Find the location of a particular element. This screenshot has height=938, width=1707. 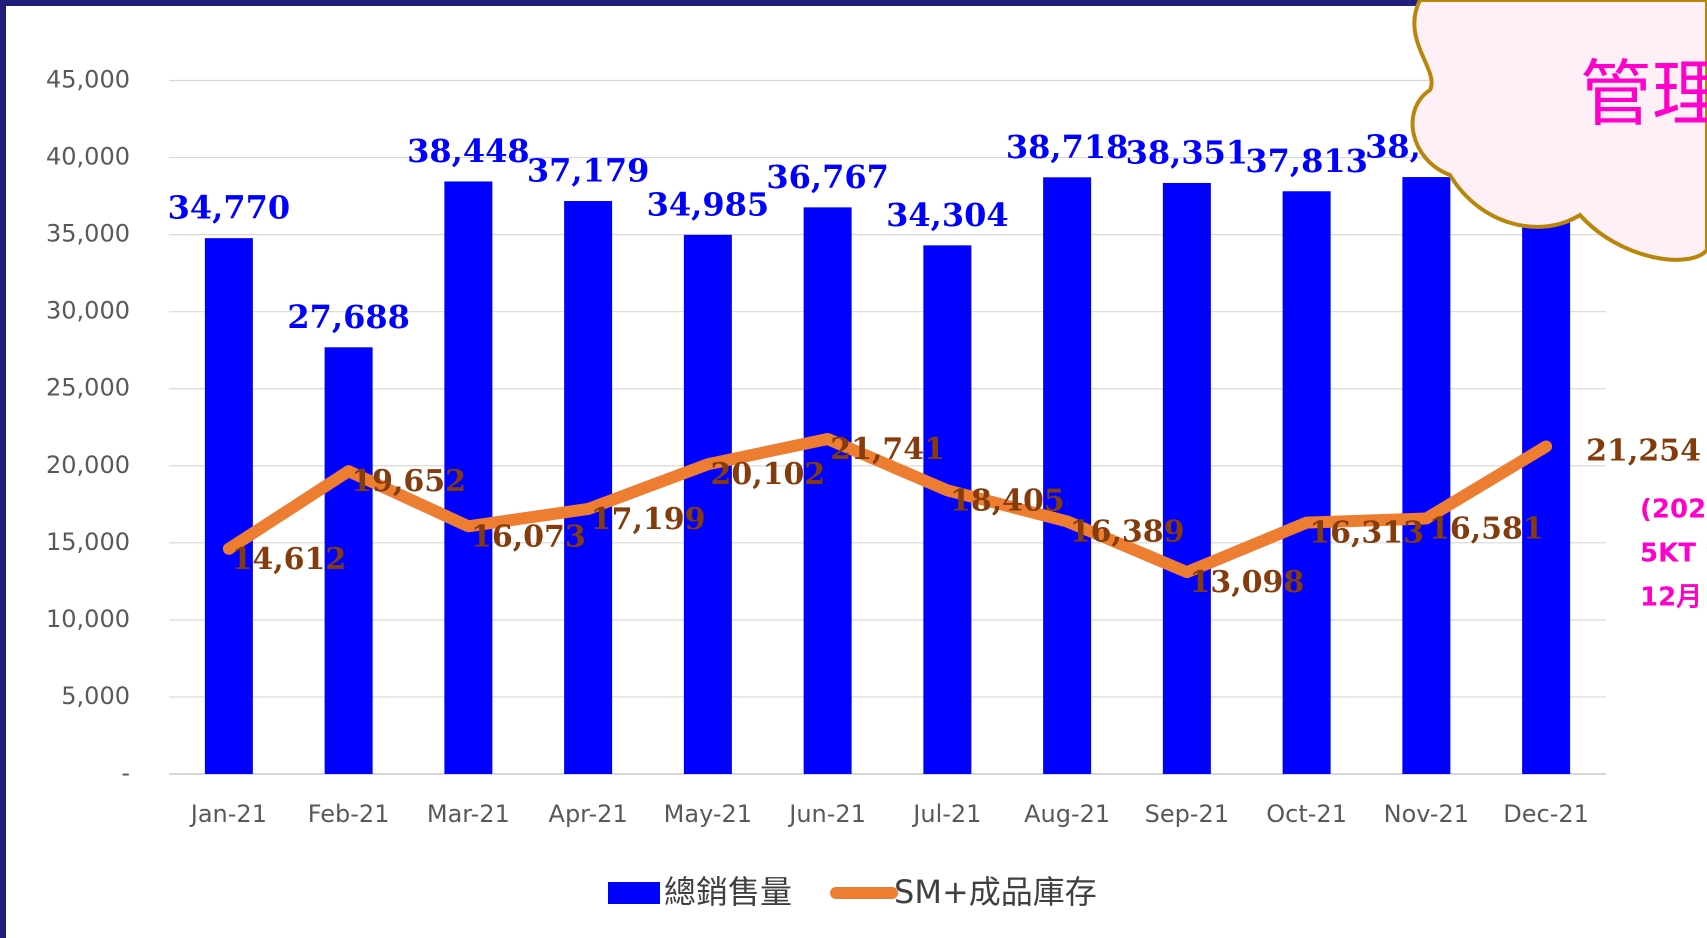

x-tick-label: Aug-21 is located at coordinates (1067, 814).